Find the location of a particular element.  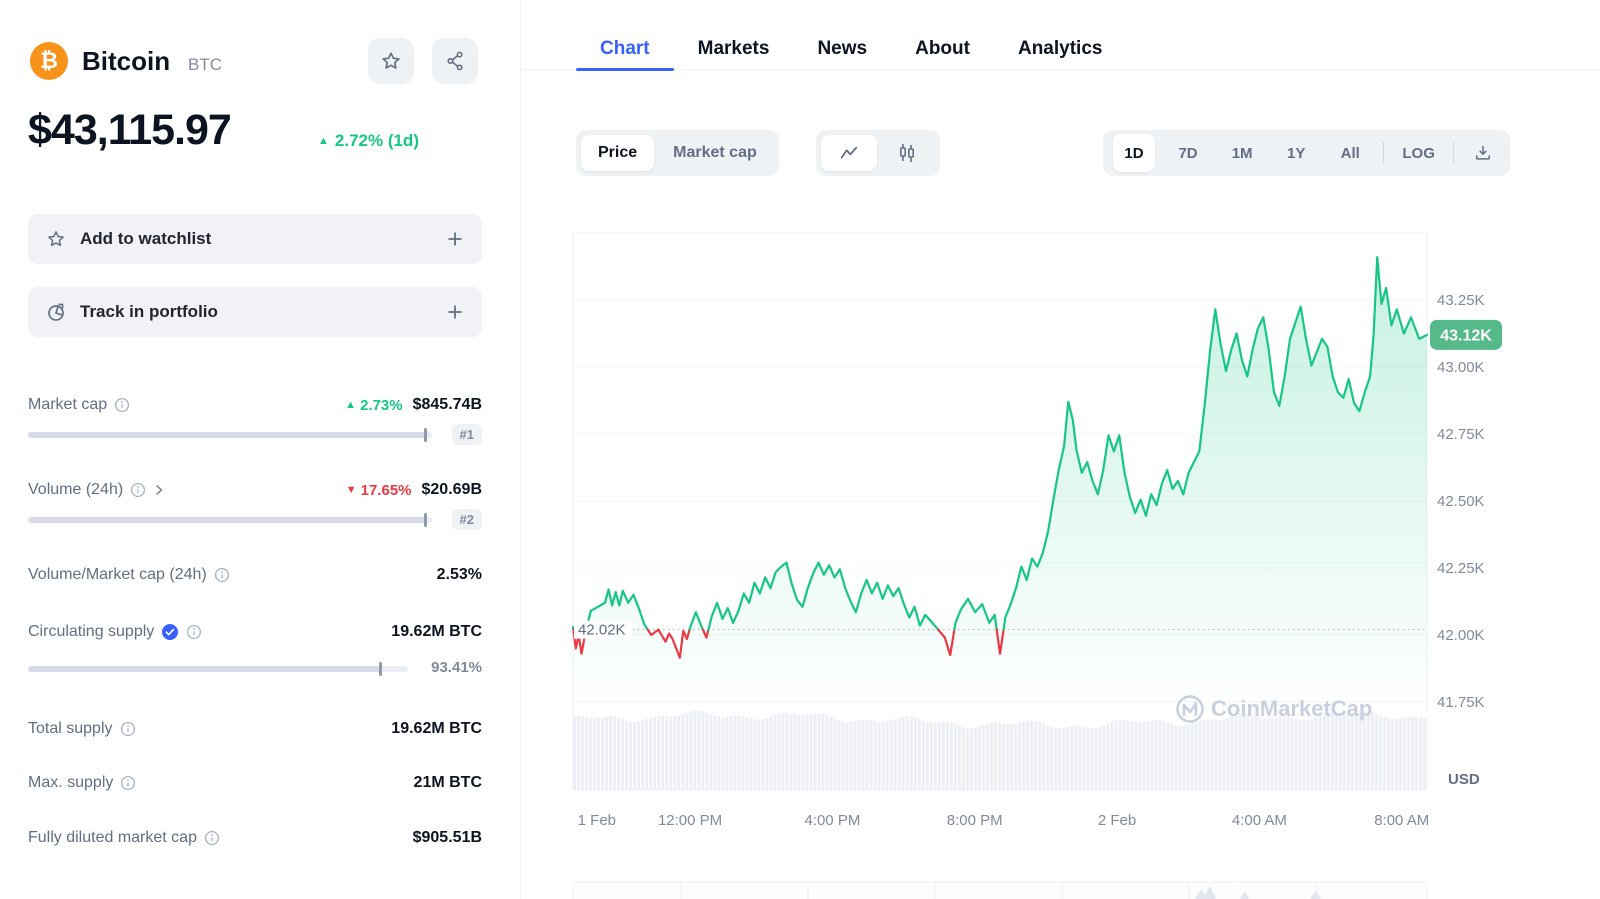

y-axis-label: 42.25K is located at coordinates (1461, 568).